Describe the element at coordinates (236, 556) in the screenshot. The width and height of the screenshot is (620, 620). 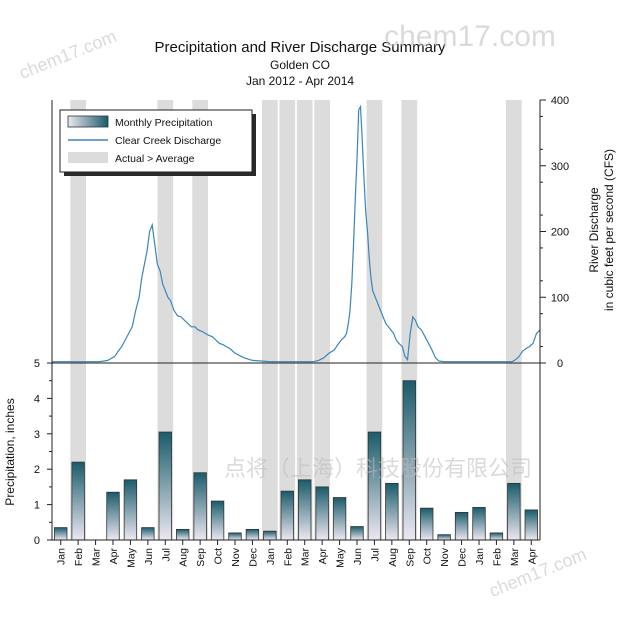
I see `month-label-10: Nov` at that location.